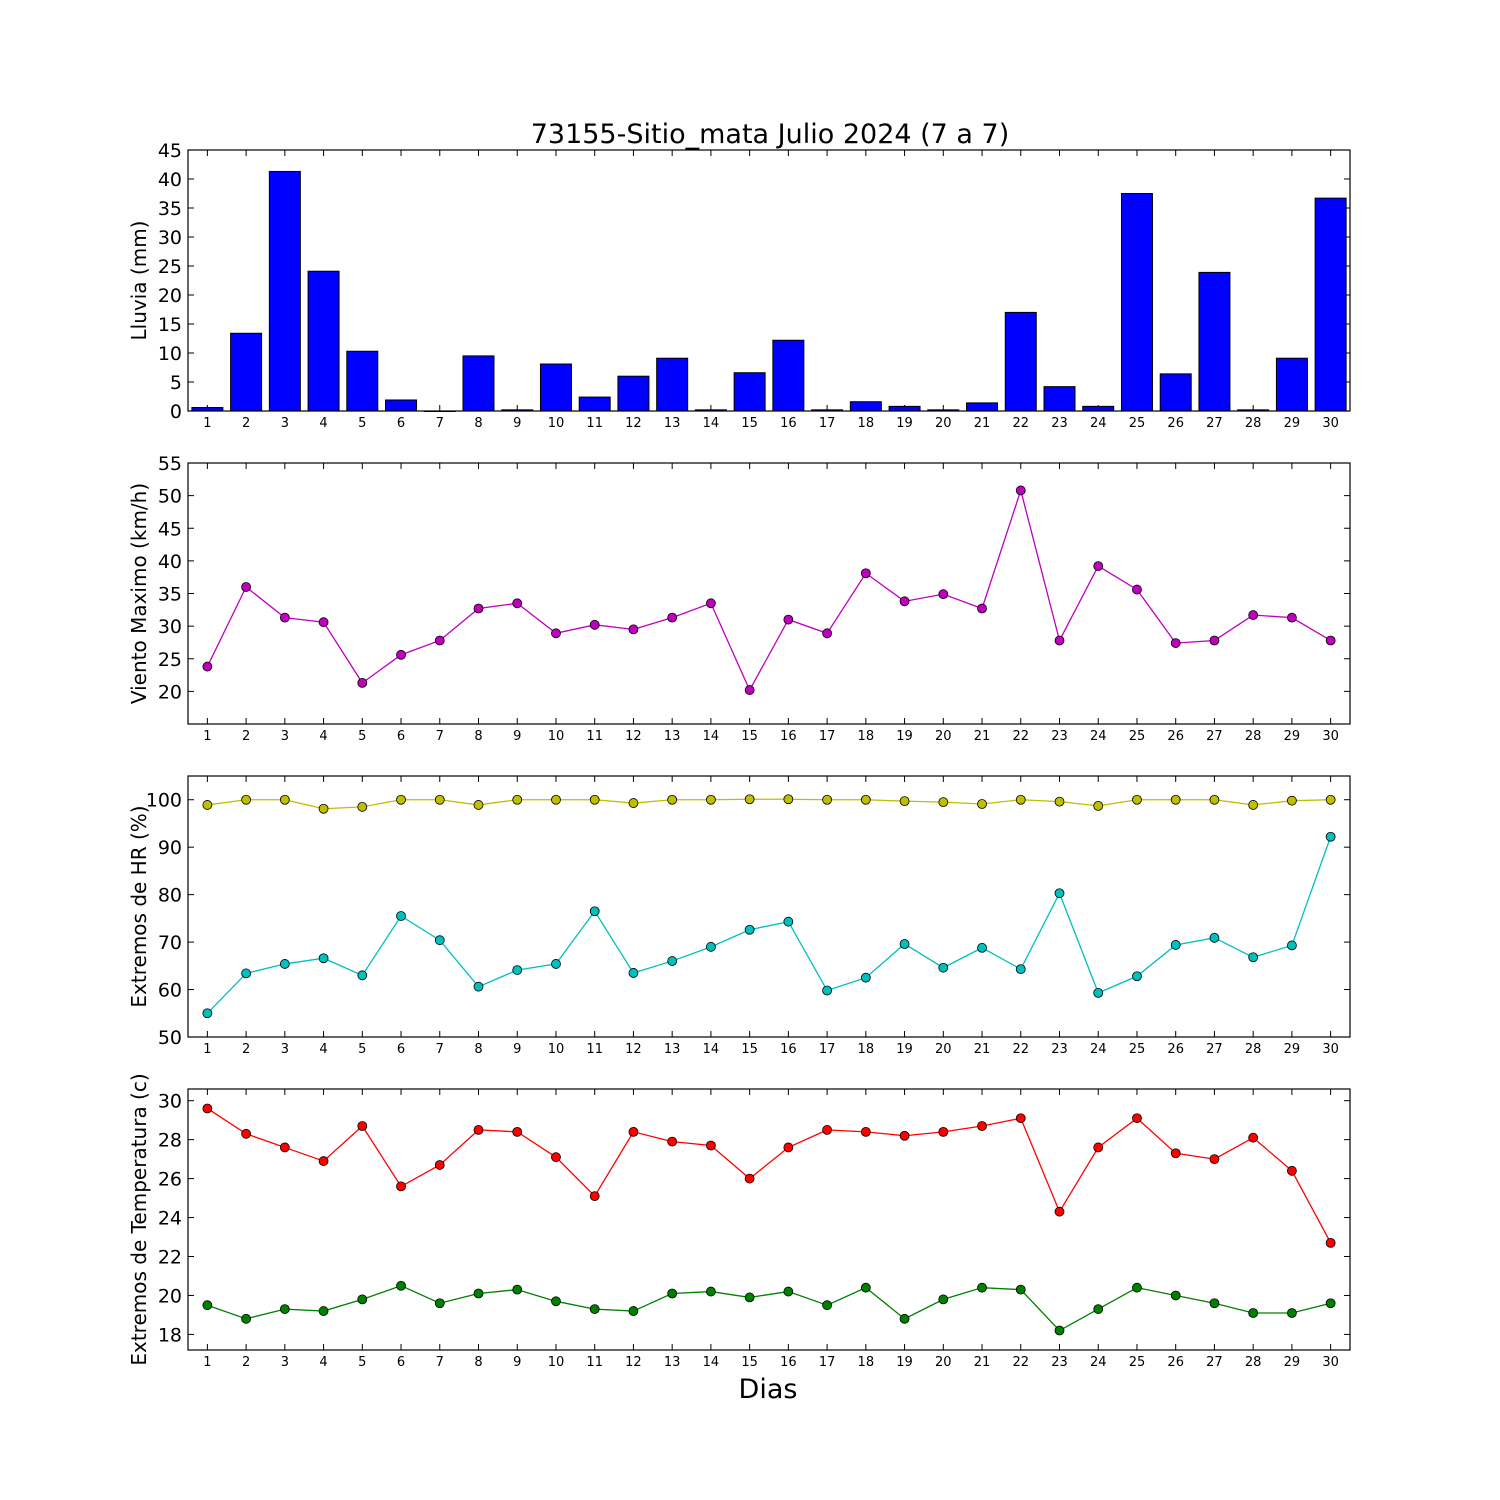 This screenshot has width=1500, height=1500. What do you see at coordinates (170, 209) in the screenshot?
I see `y-tick-label: 35` at bounding box center [170, 209].